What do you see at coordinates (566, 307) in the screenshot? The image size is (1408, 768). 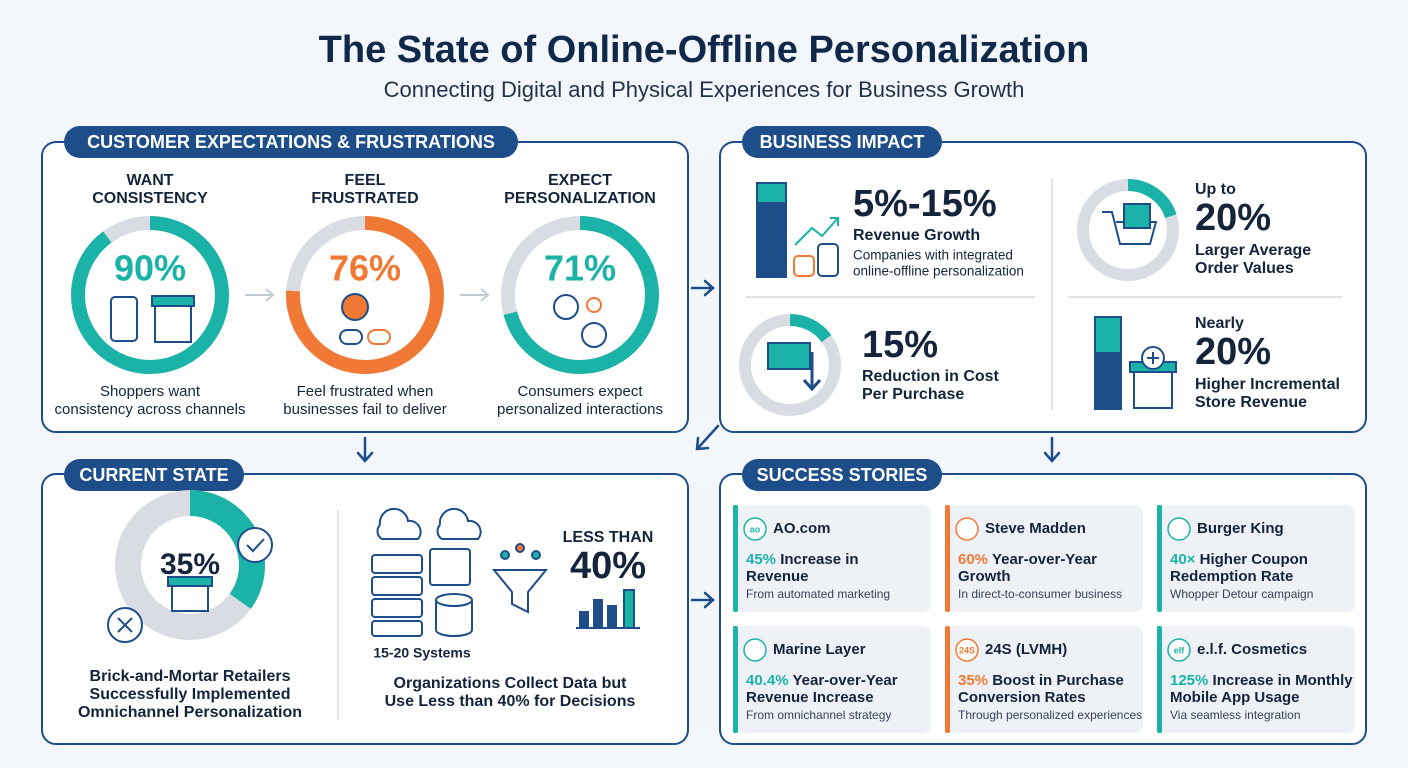 I see `person-icon` at bounding box center [566, 307].